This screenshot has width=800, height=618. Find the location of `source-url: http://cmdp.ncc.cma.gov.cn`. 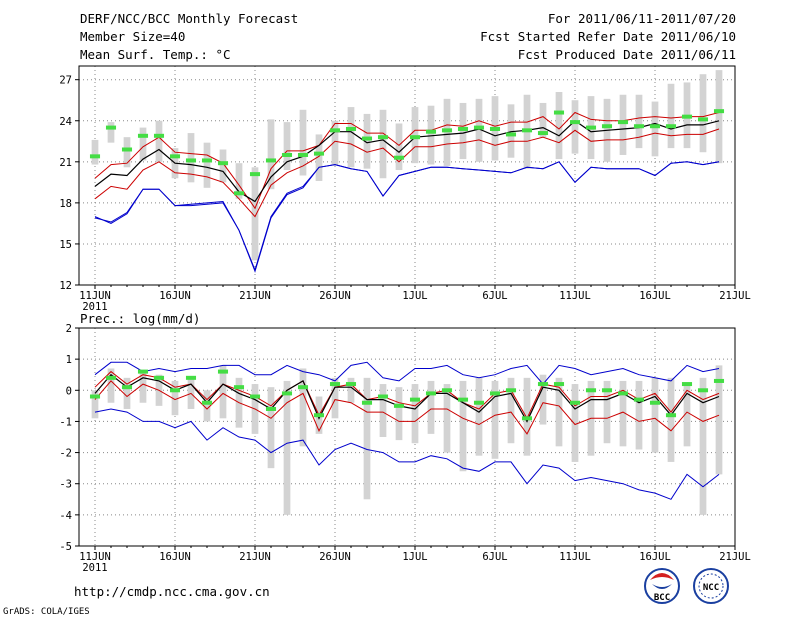

source-url: http://cmdp.ncc.cma.gov.cn is located at coordinates (172, 591).